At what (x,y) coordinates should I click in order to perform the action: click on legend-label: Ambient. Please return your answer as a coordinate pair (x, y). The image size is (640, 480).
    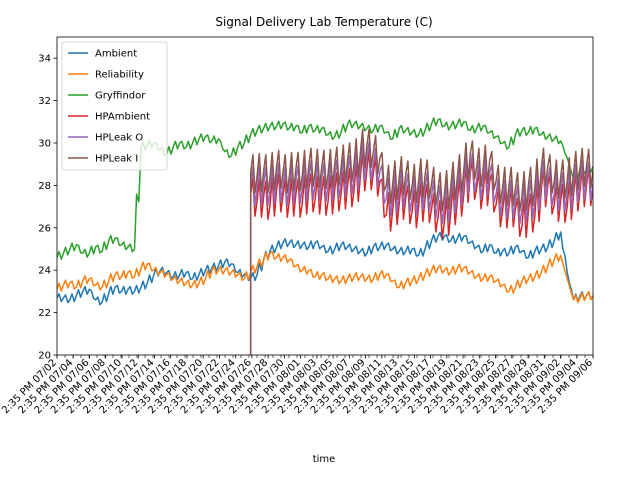
    Looking at the image, I should click on (116, 54).